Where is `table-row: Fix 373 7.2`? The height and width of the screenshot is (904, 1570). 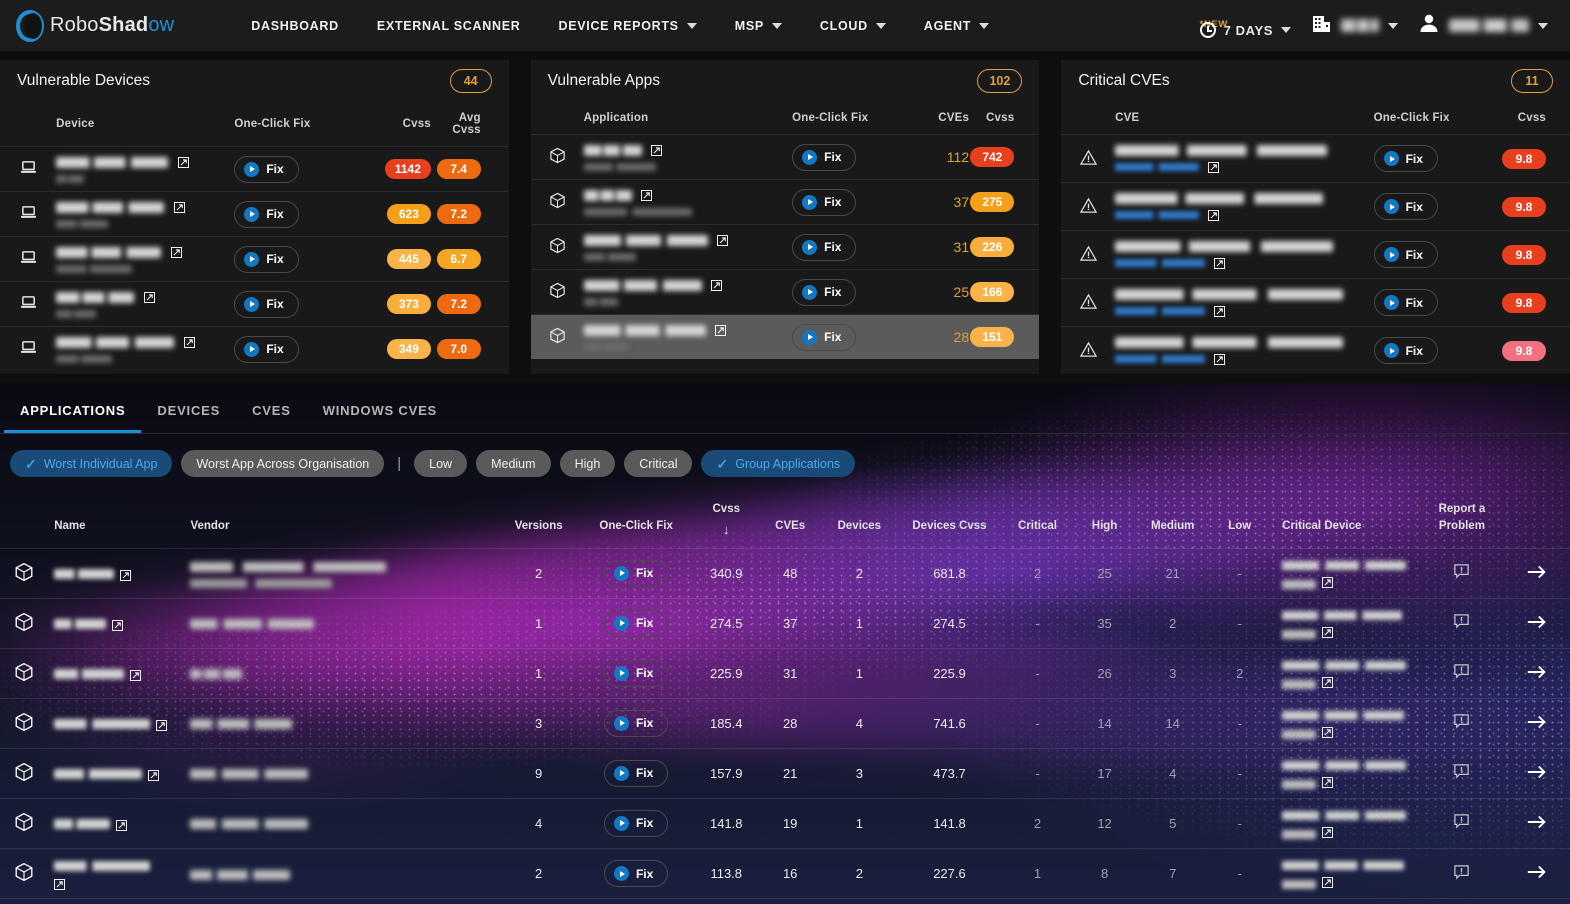
table-row: Fix 373 7.2 is located at coordinates (254, 304).